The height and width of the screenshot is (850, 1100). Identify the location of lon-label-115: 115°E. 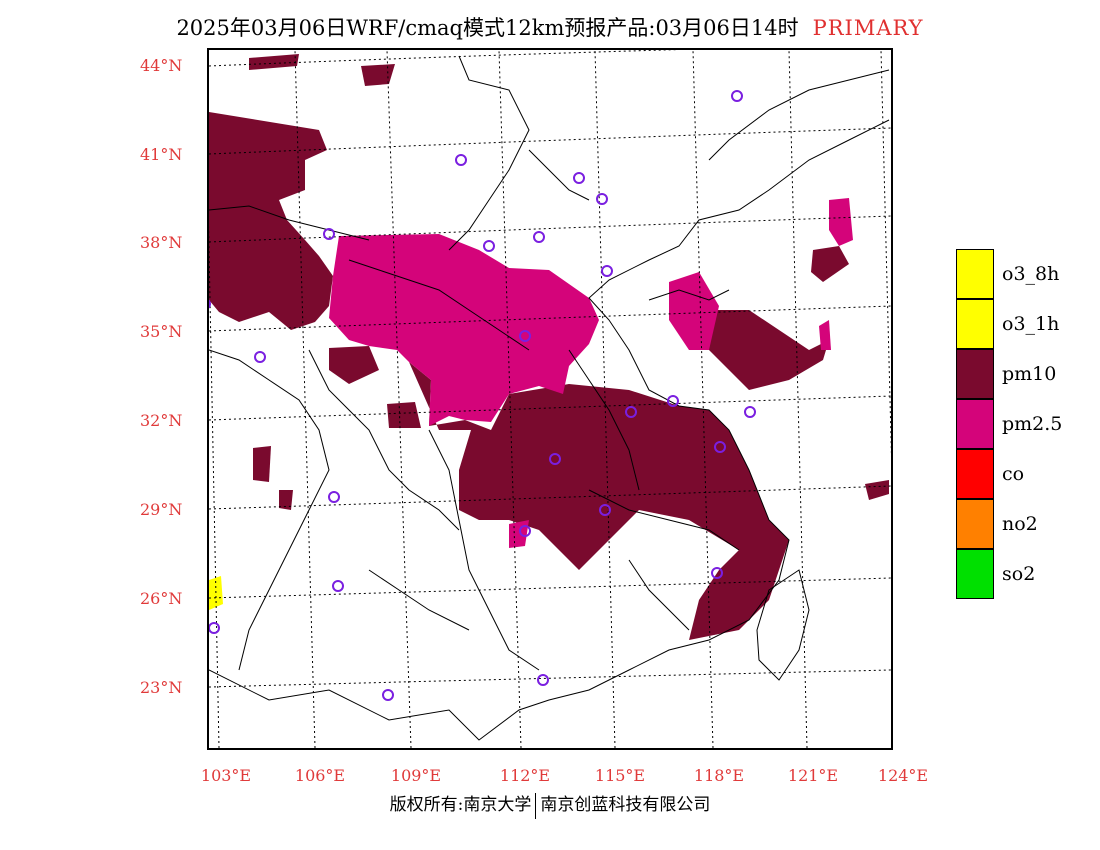
(620, 775).